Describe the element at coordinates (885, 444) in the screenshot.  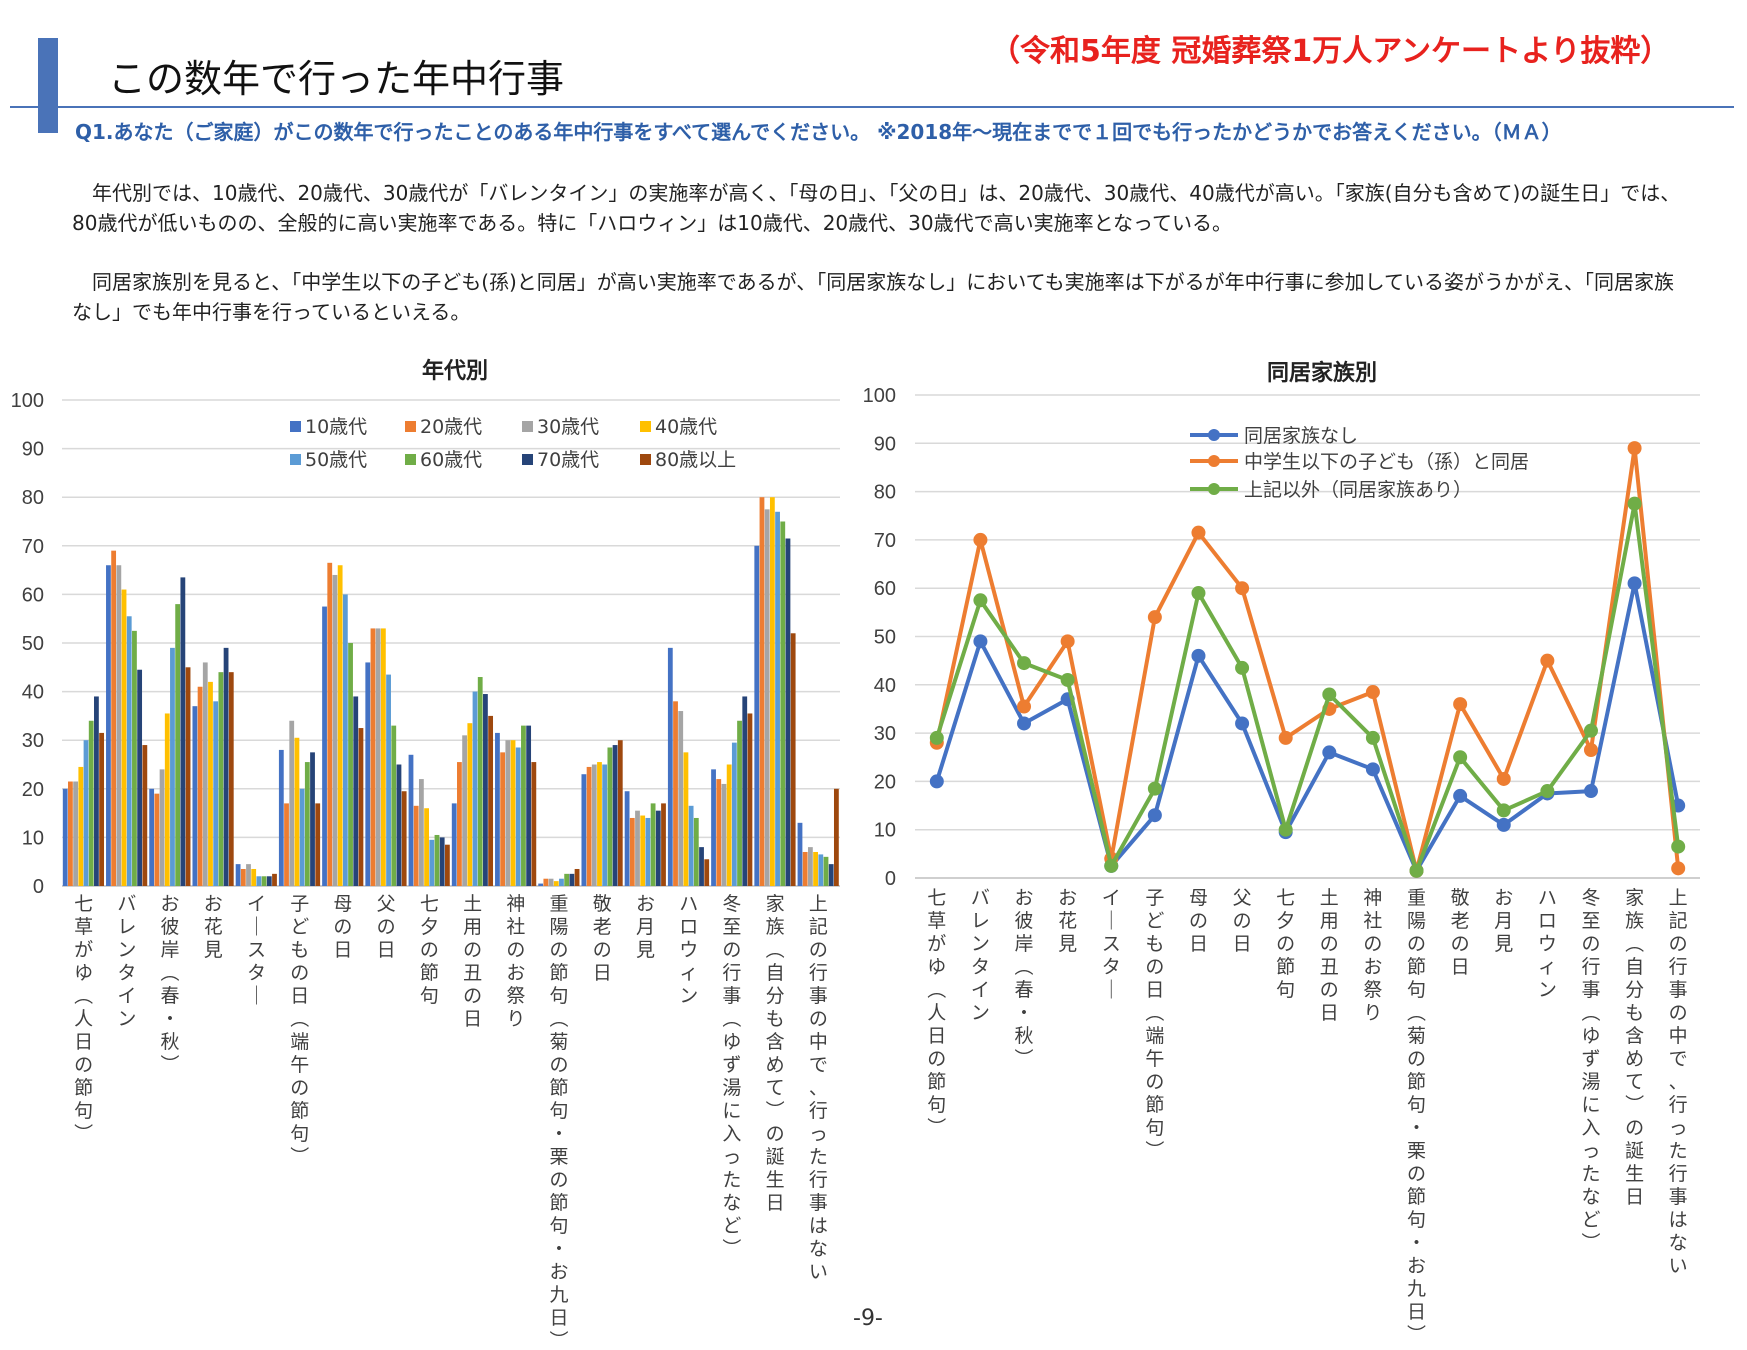
I see `y-tick-label: 90` at that location.